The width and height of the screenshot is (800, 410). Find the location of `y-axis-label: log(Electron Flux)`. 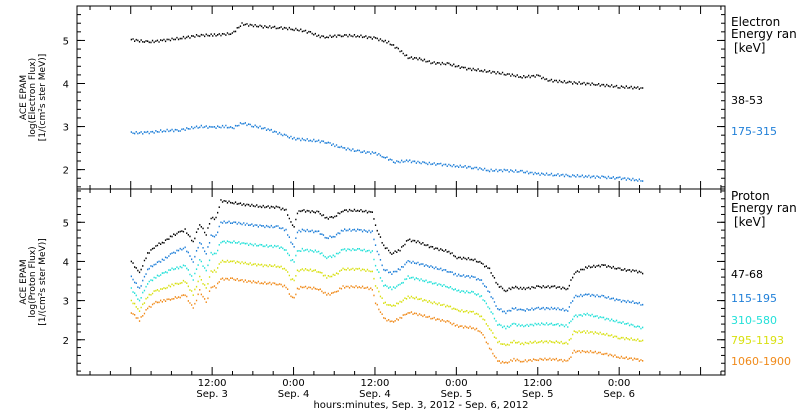

y-axis-label: log(Electron Flux) is located at coordinates (33, 97).